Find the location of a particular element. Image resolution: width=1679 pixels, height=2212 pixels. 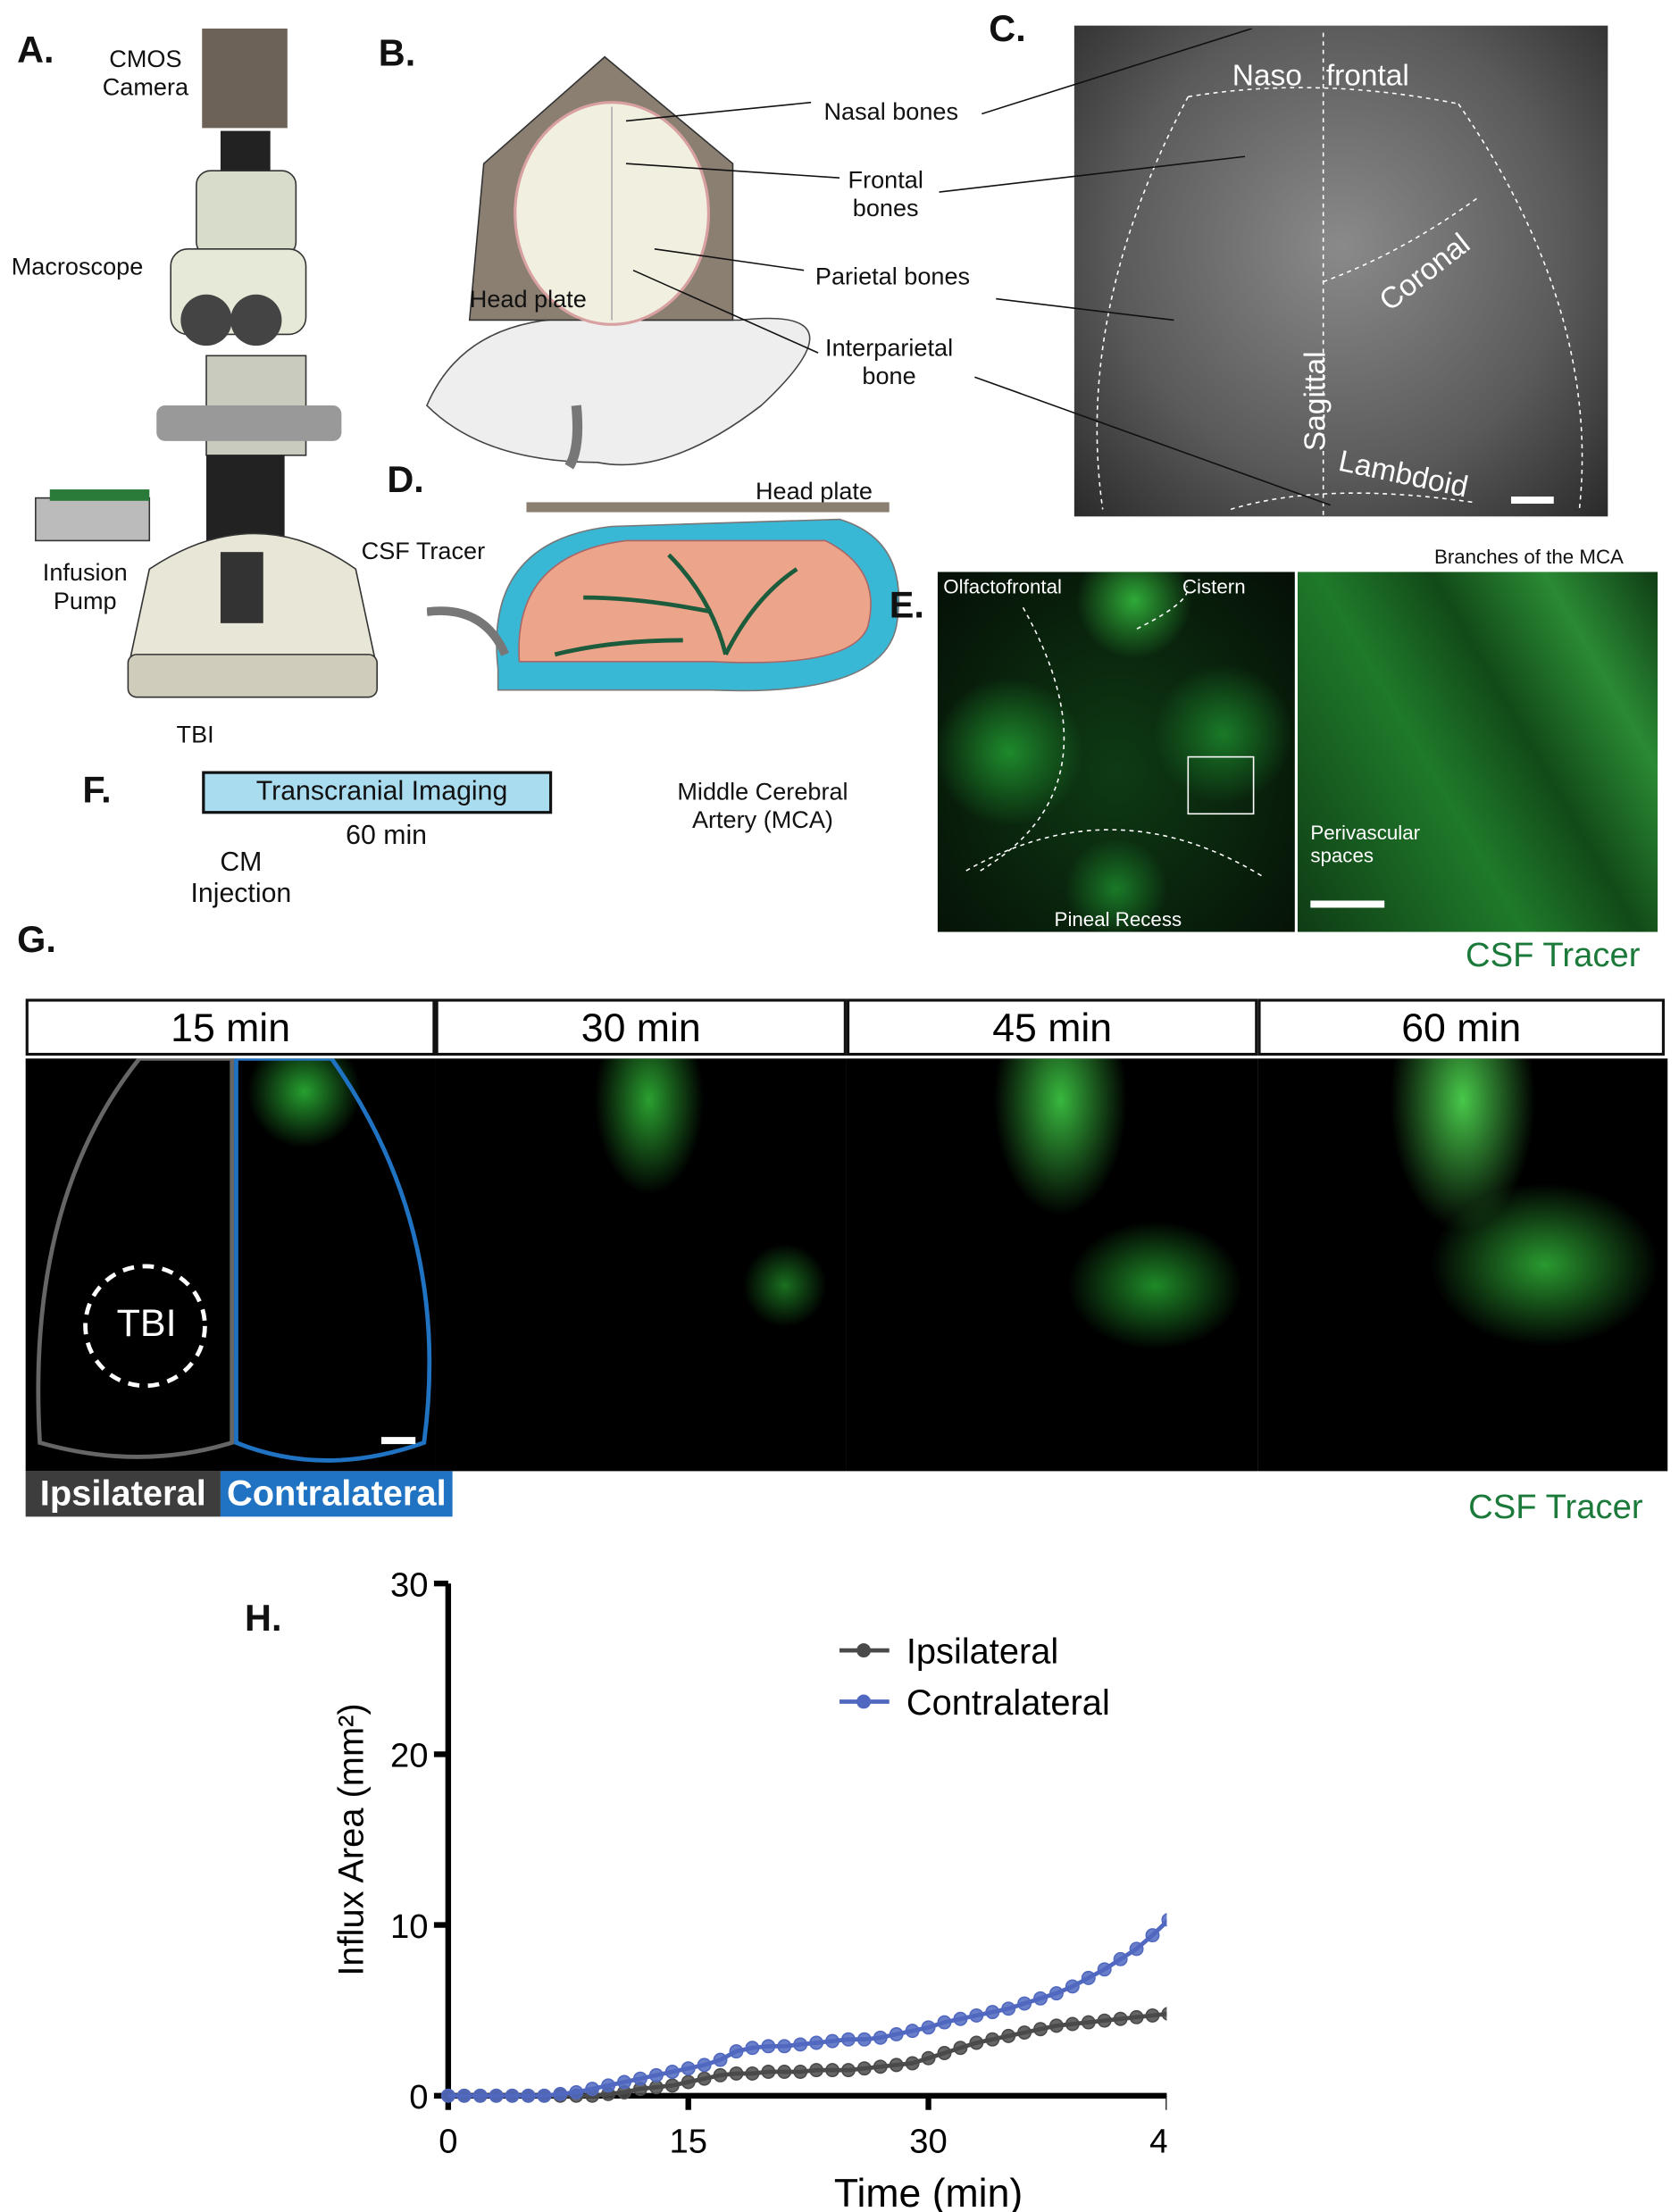

y-tick-label: 0 is located at coordinates (419, 2097).